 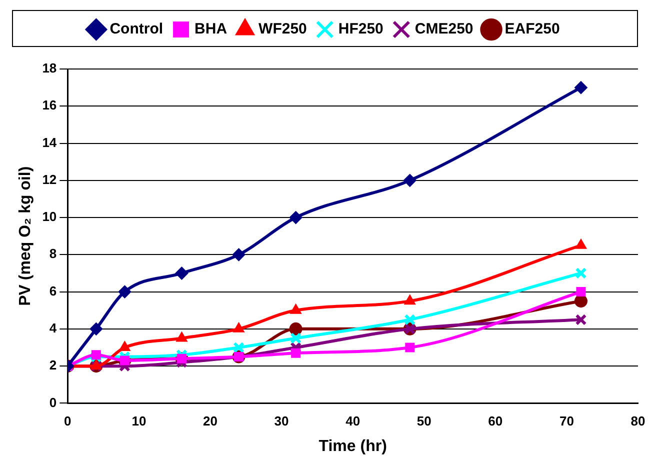 I want to click on y-tick-label: 6, so click(x=53, y=290).